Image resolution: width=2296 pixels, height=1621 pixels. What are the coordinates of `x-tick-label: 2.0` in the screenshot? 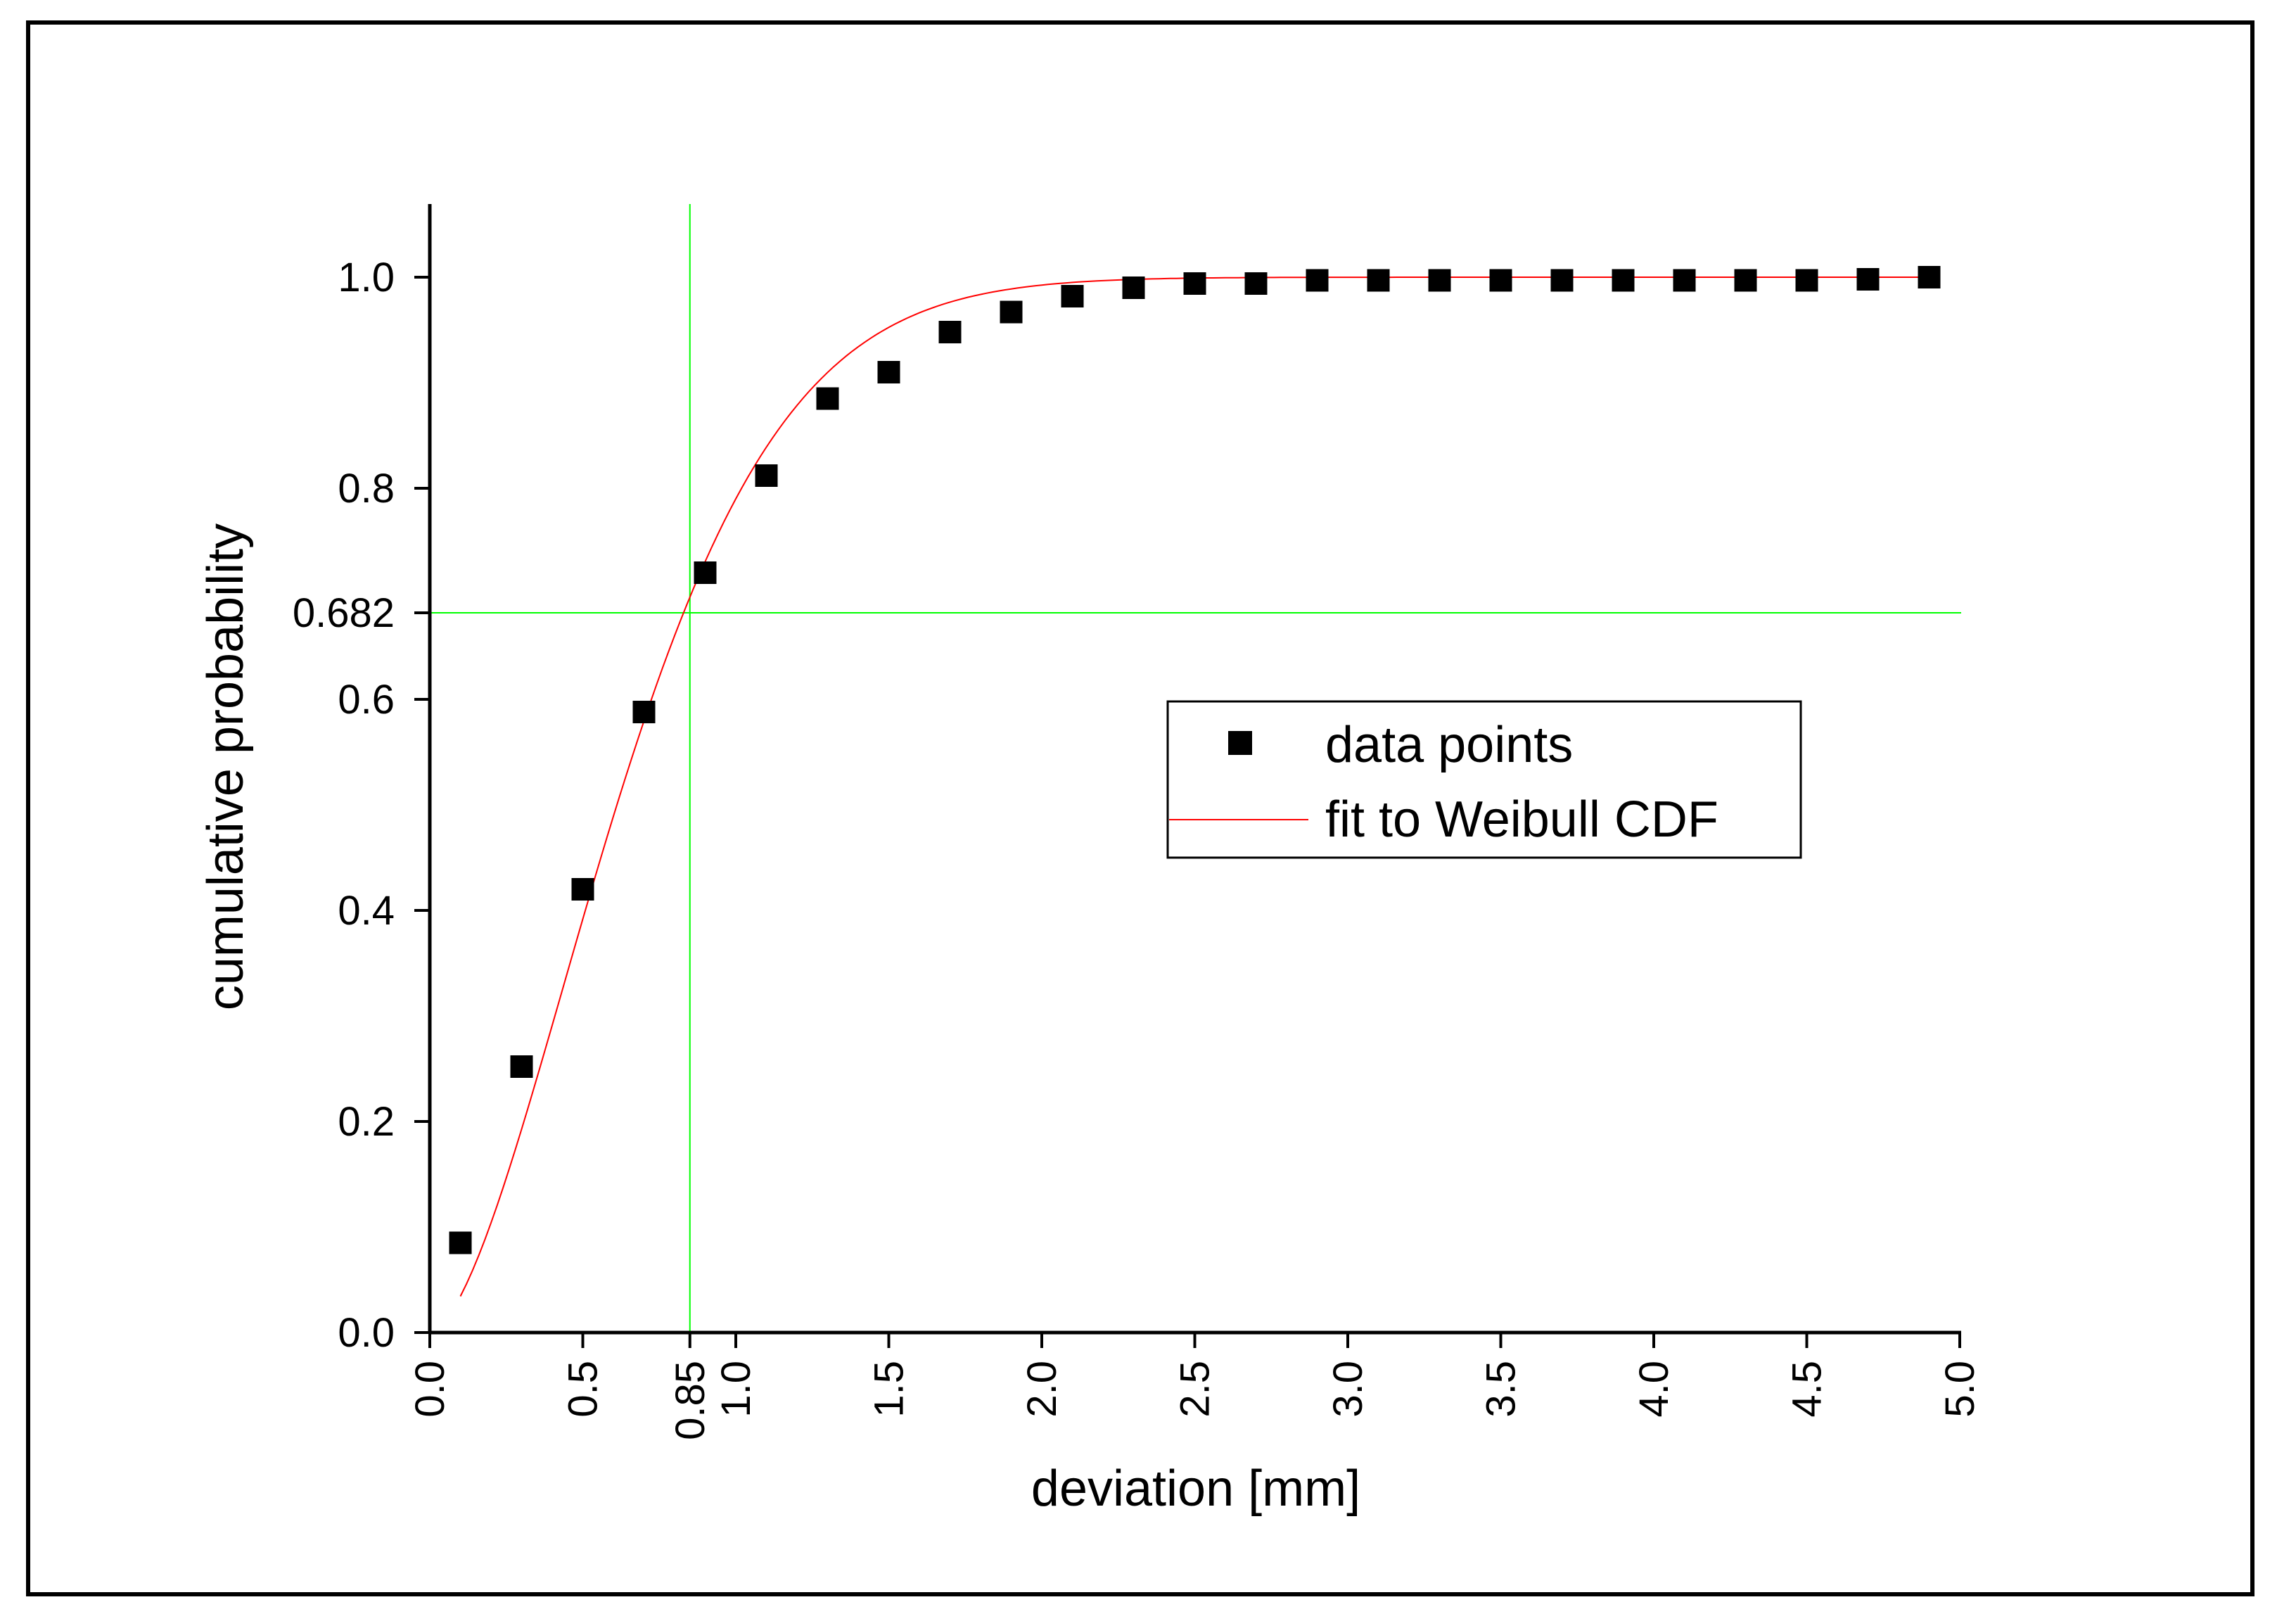 It's located at (1042, 1390).